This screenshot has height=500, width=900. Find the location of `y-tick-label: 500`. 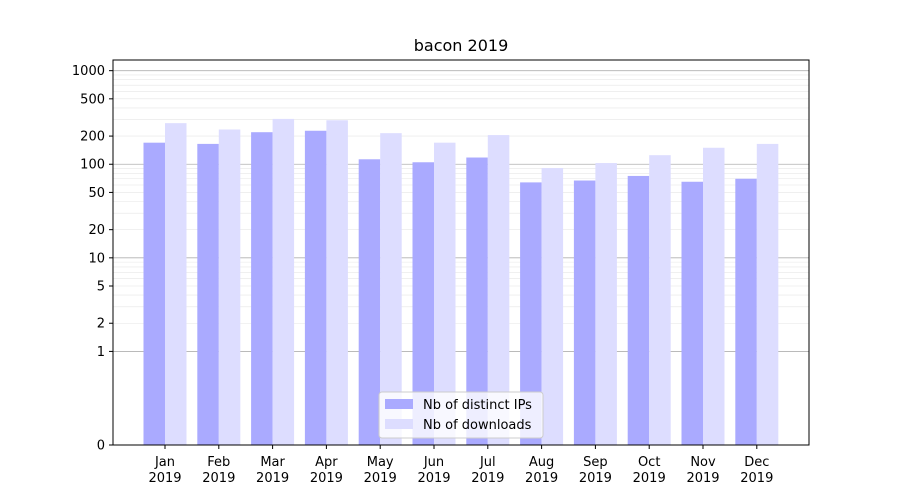

y-tick-label: 500 is located at coordinates (92, 99).